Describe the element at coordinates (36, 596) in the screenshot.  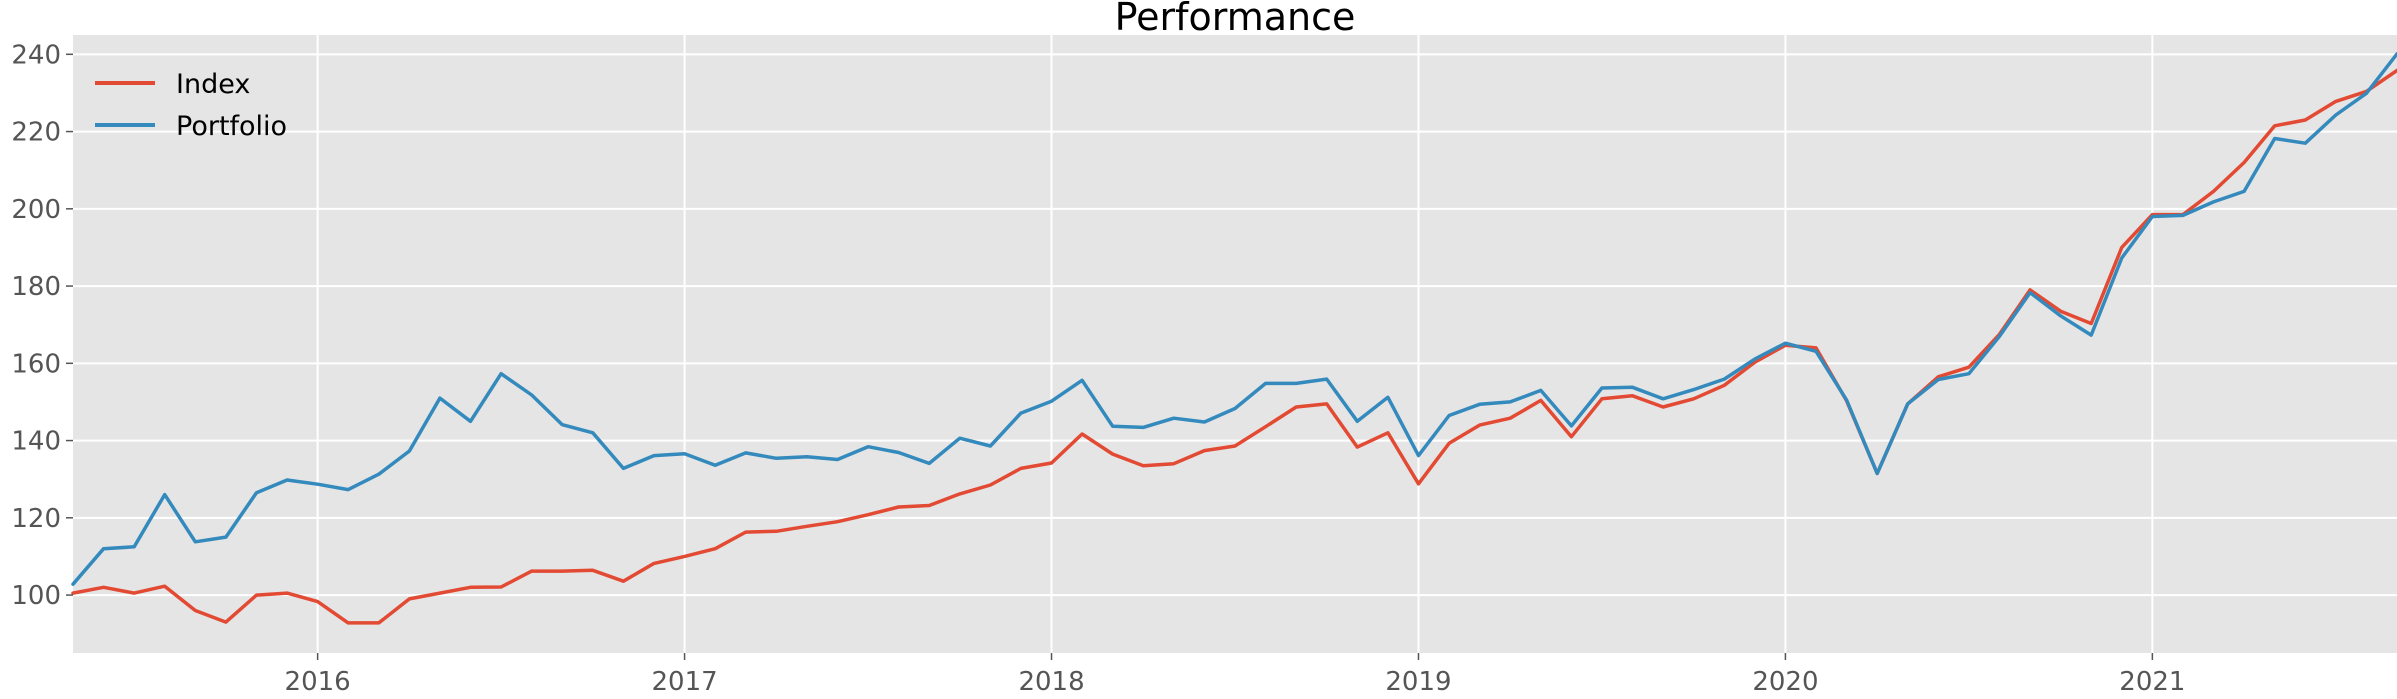
I see `y-tick-label: 100` at that location.